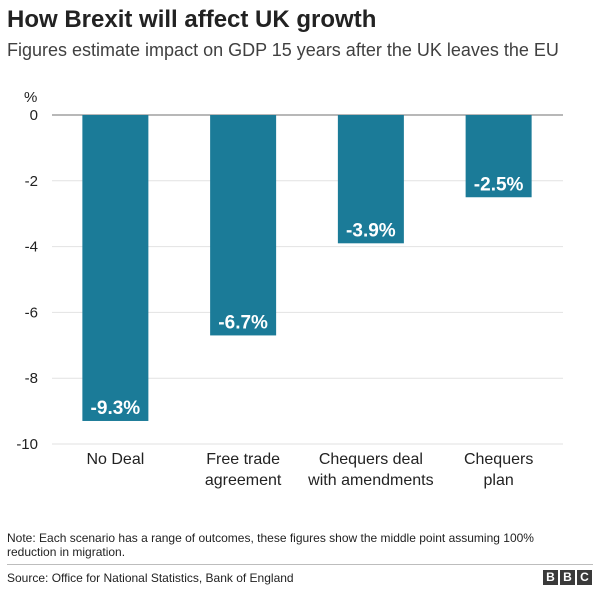 The height and width of the screenshot is (591, 600). What do you see at coordinates (243, 459) in the screenshot?
I see `x-category-label: Free trade` at bounding box center [243, 459].